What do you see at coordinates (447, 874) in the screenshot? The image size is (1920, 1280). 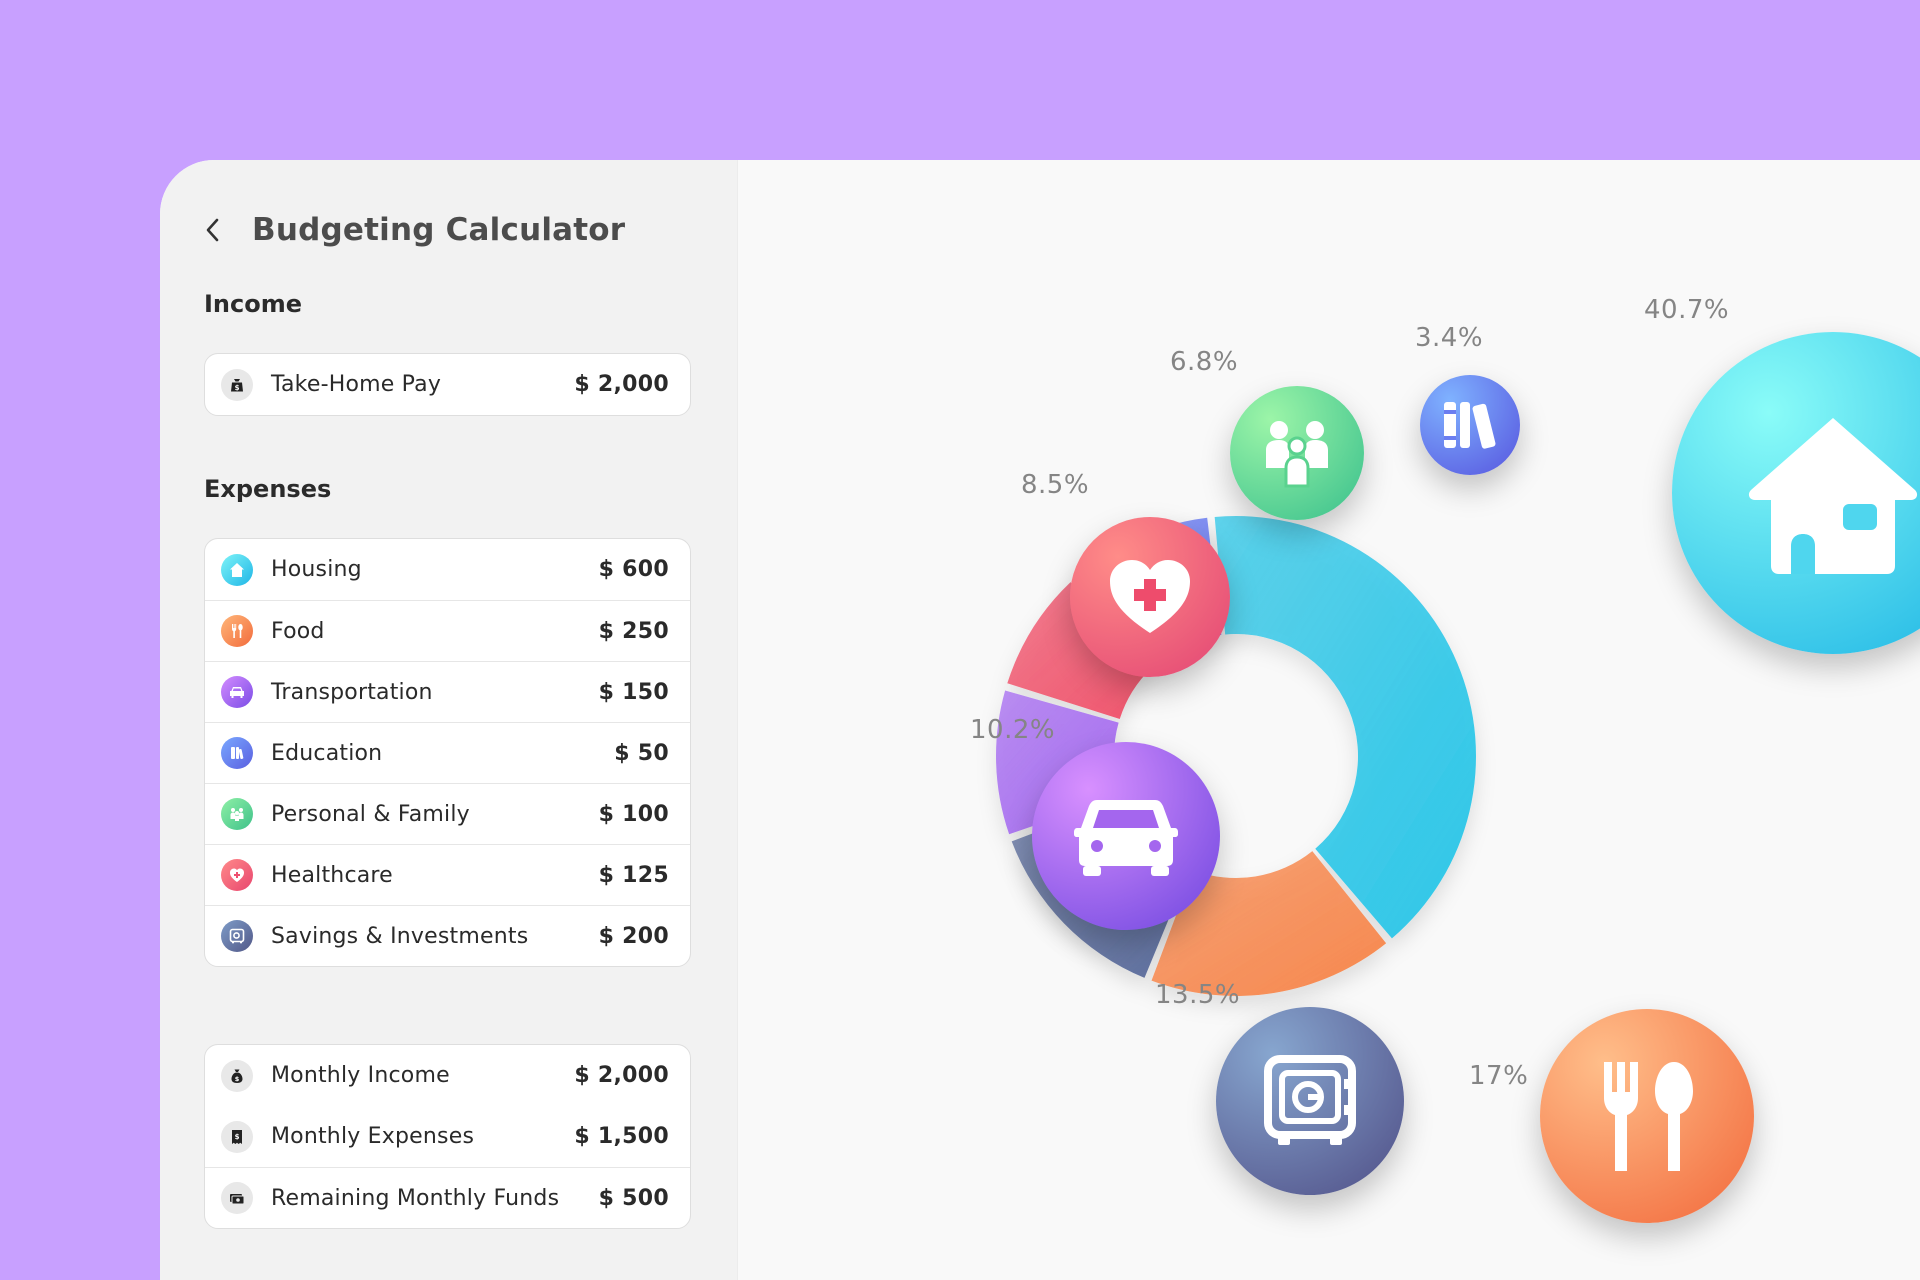 I see `expense-row-healthcare: Healthcare $ 125` at bounding box center [447, 874].